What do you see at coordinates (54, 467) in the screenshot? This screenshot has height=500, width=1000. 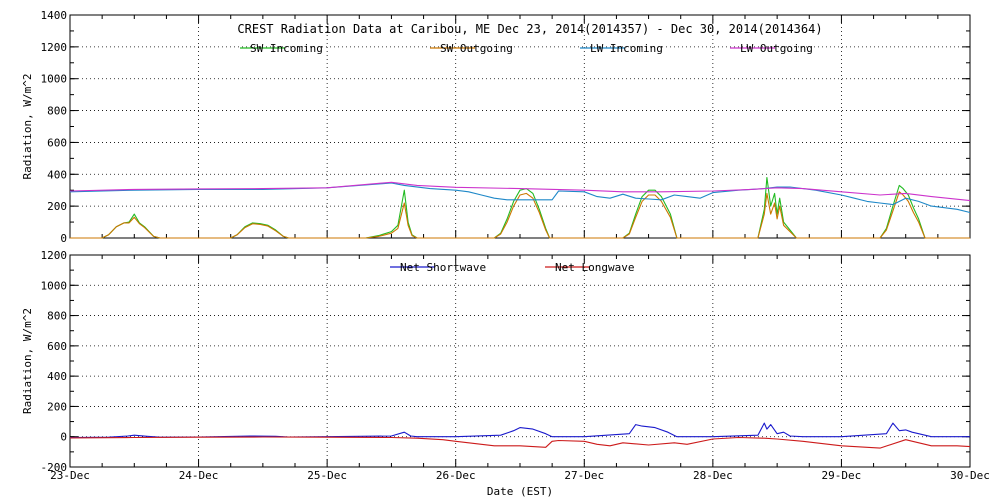 I see `y-tick-label: -200` at bounding box center [54, 467].